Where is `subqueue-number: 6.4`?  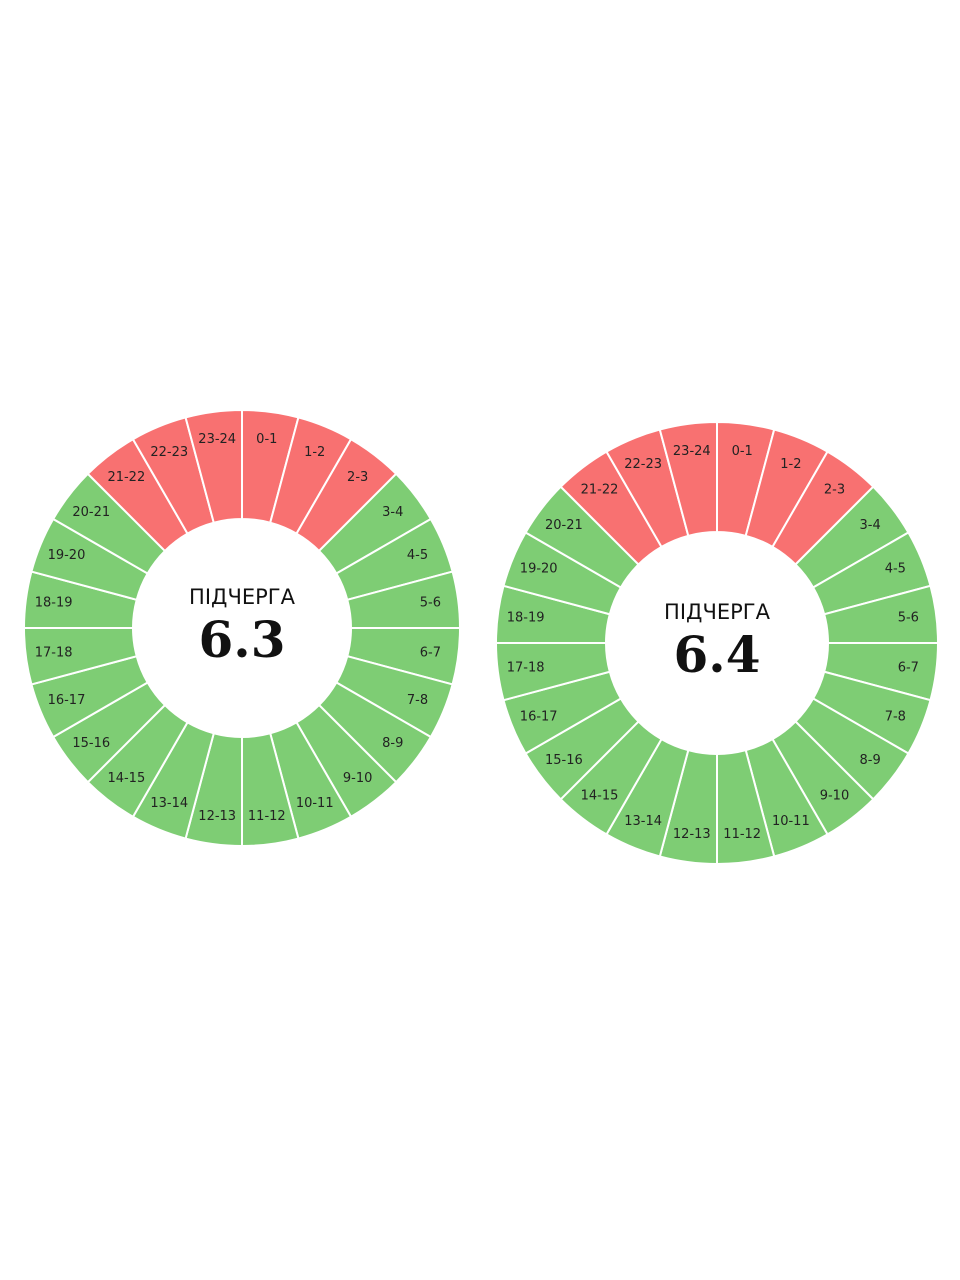 subqueue-number: 6.4 is located at coordinates (717, 654).